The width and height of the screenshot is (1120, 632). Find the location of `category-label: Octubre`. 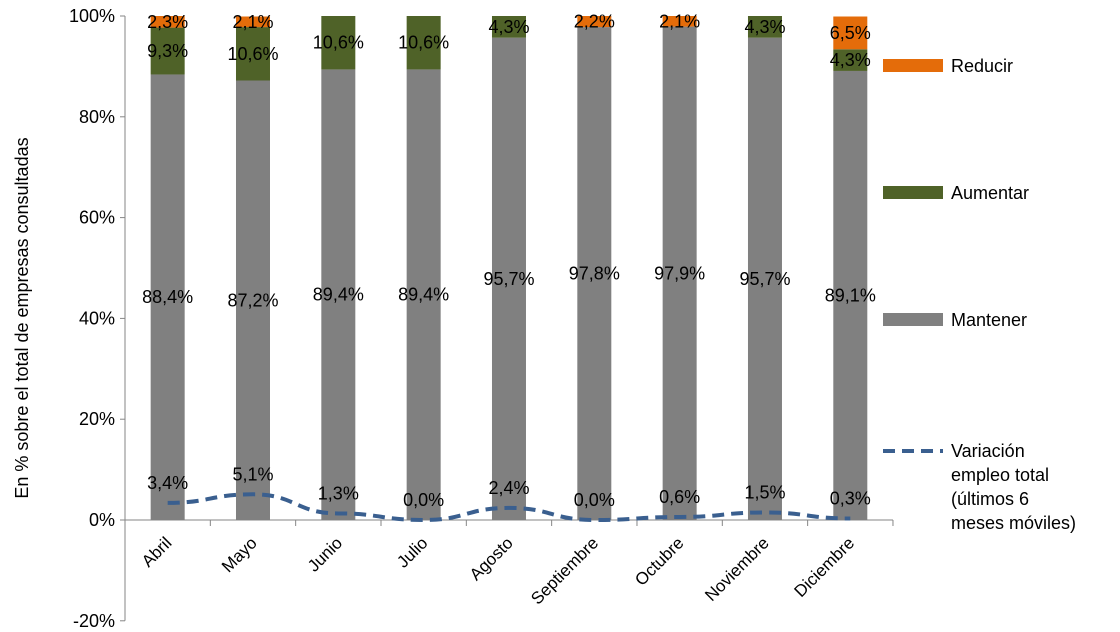

category-label: Octubre is located at coordinates (659, 561).